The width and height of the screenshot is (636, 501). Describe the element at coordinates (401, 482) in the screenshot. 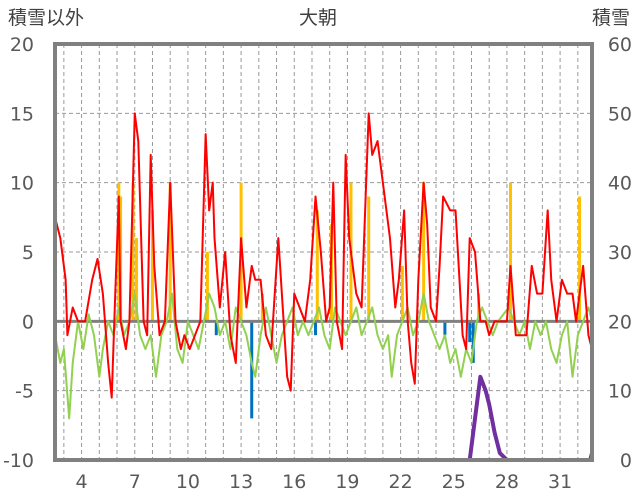

I see `x-tick: 22` at that location.